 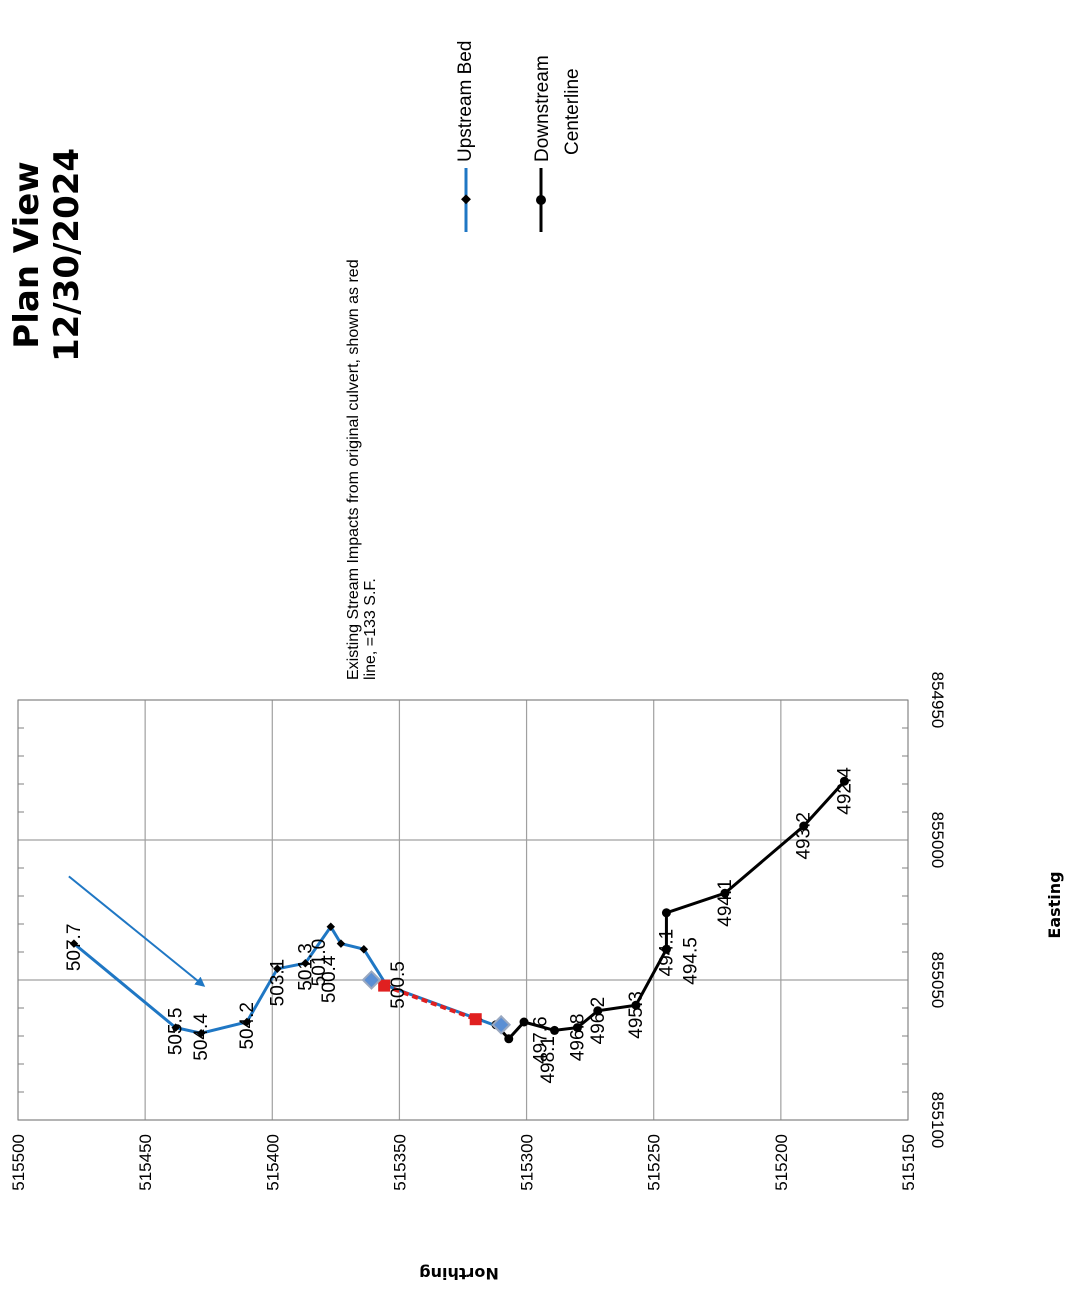 What do you see at coordinates (577, 1038) in the screenshot?
I see `data-label: 496.8` at bounding box center [577, 1038].